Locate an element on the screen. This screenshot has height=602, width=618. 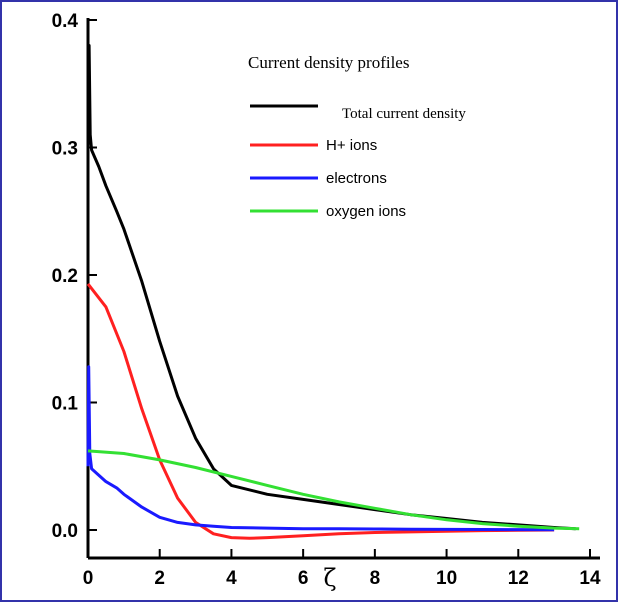
series-line-oxygen is located at coordinates (333, 490).